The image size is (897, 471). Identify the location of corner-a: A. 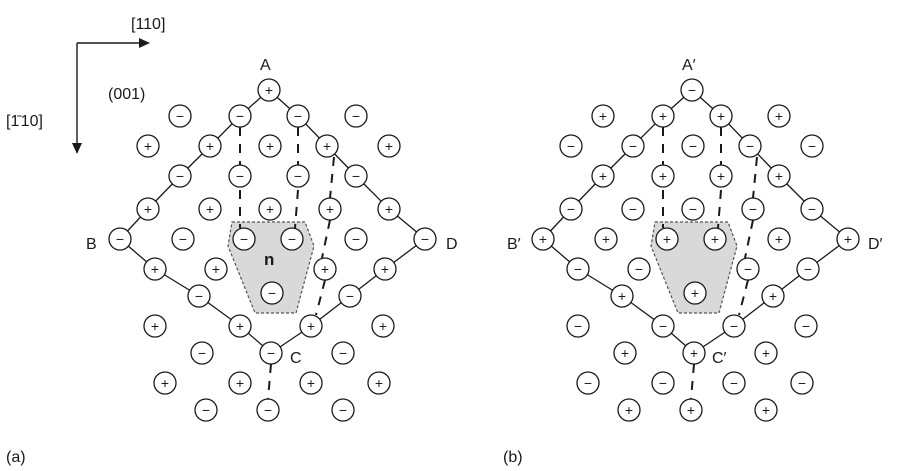
(265, 65).